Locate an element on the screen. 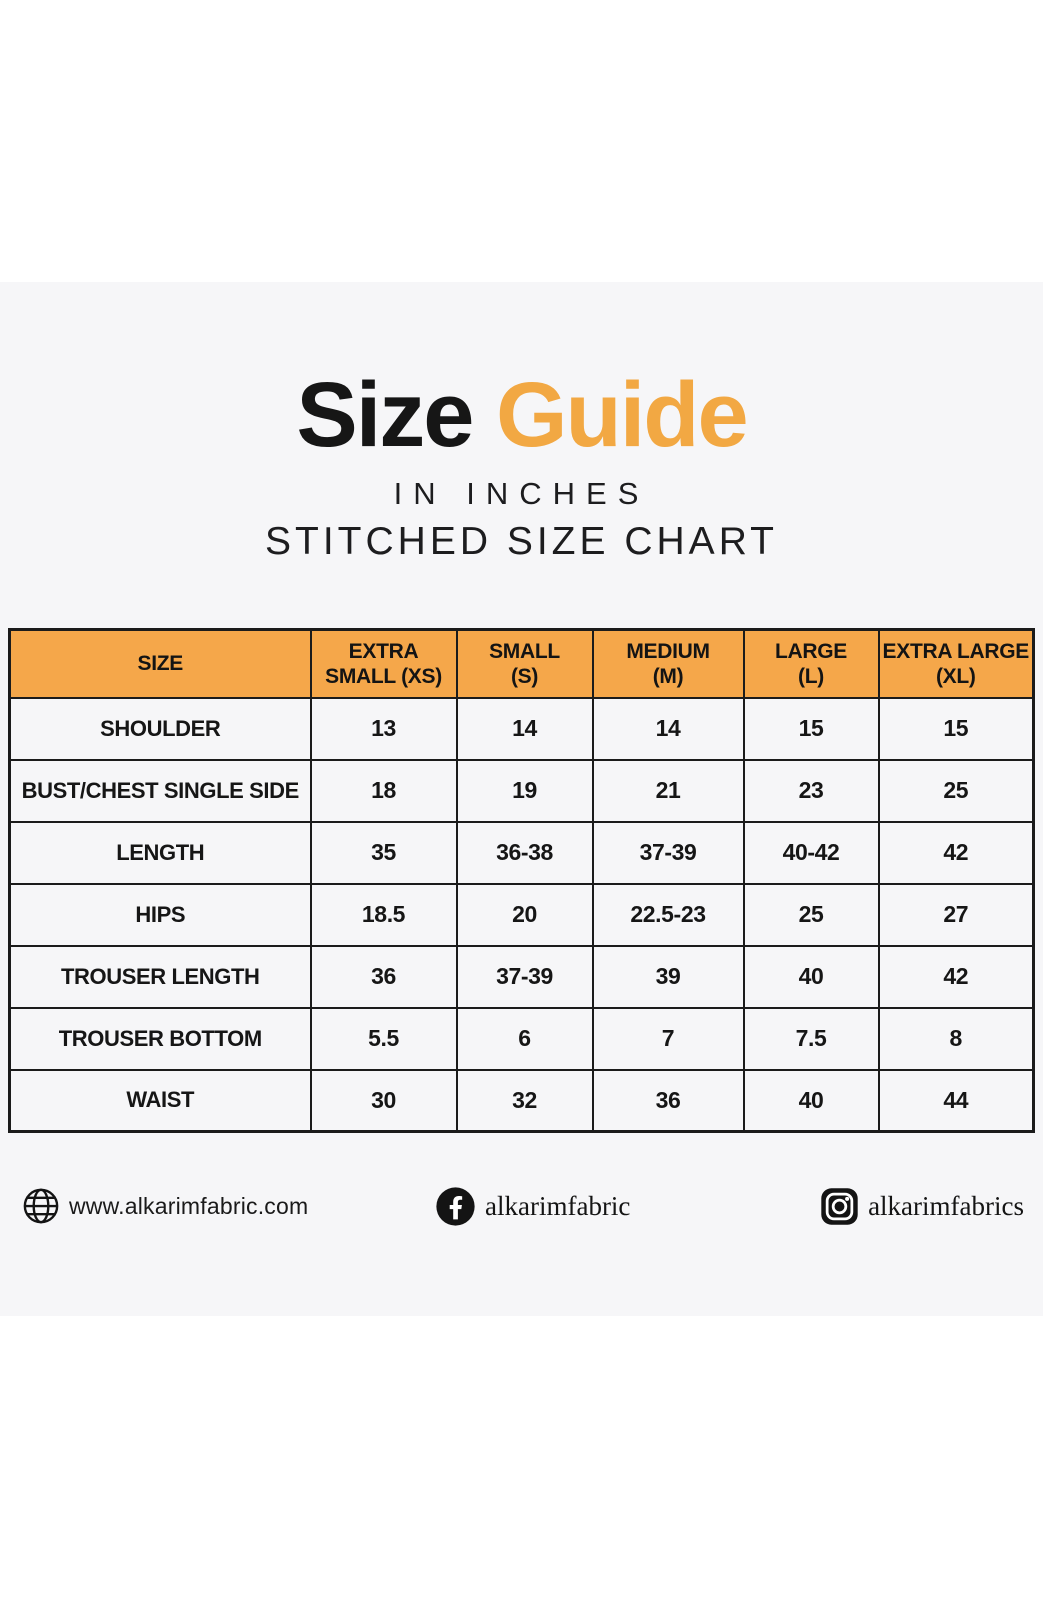  cell-value: 19 is located at coordinates (524, 790).